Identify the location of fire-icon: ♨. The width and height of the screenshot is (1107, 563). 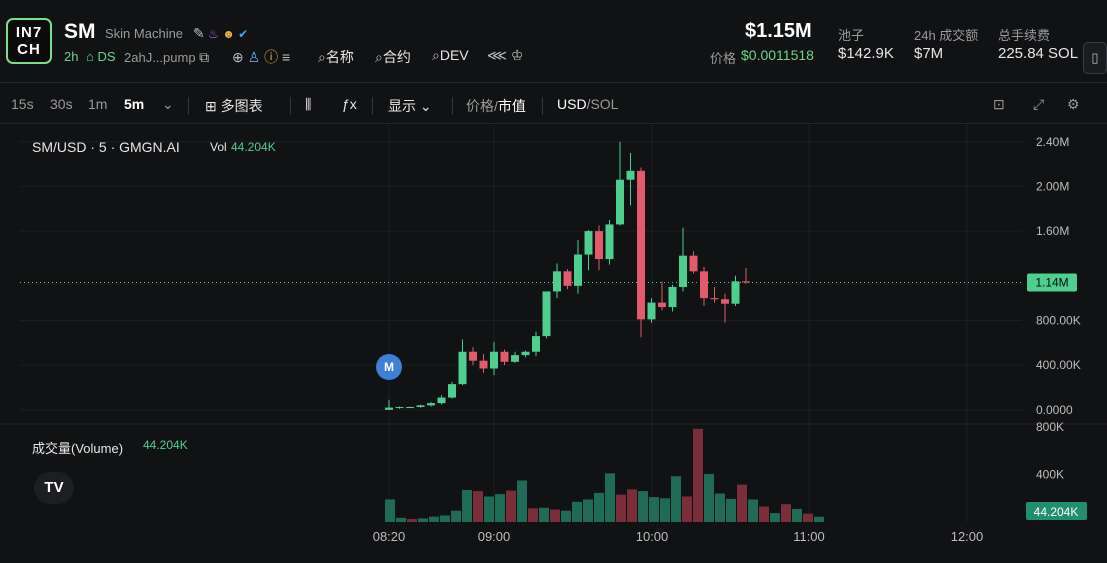
(213, 34).